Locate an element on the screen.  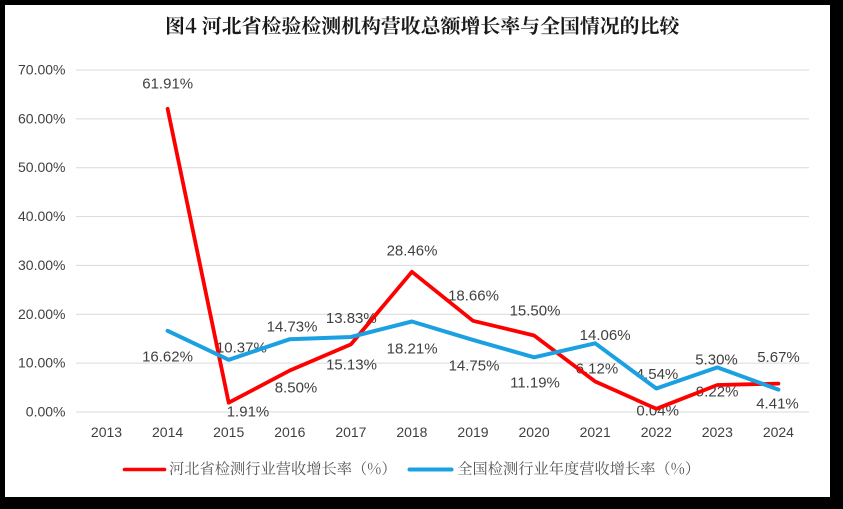
svg-text: 14.06% is located at coordinates (605, 335).